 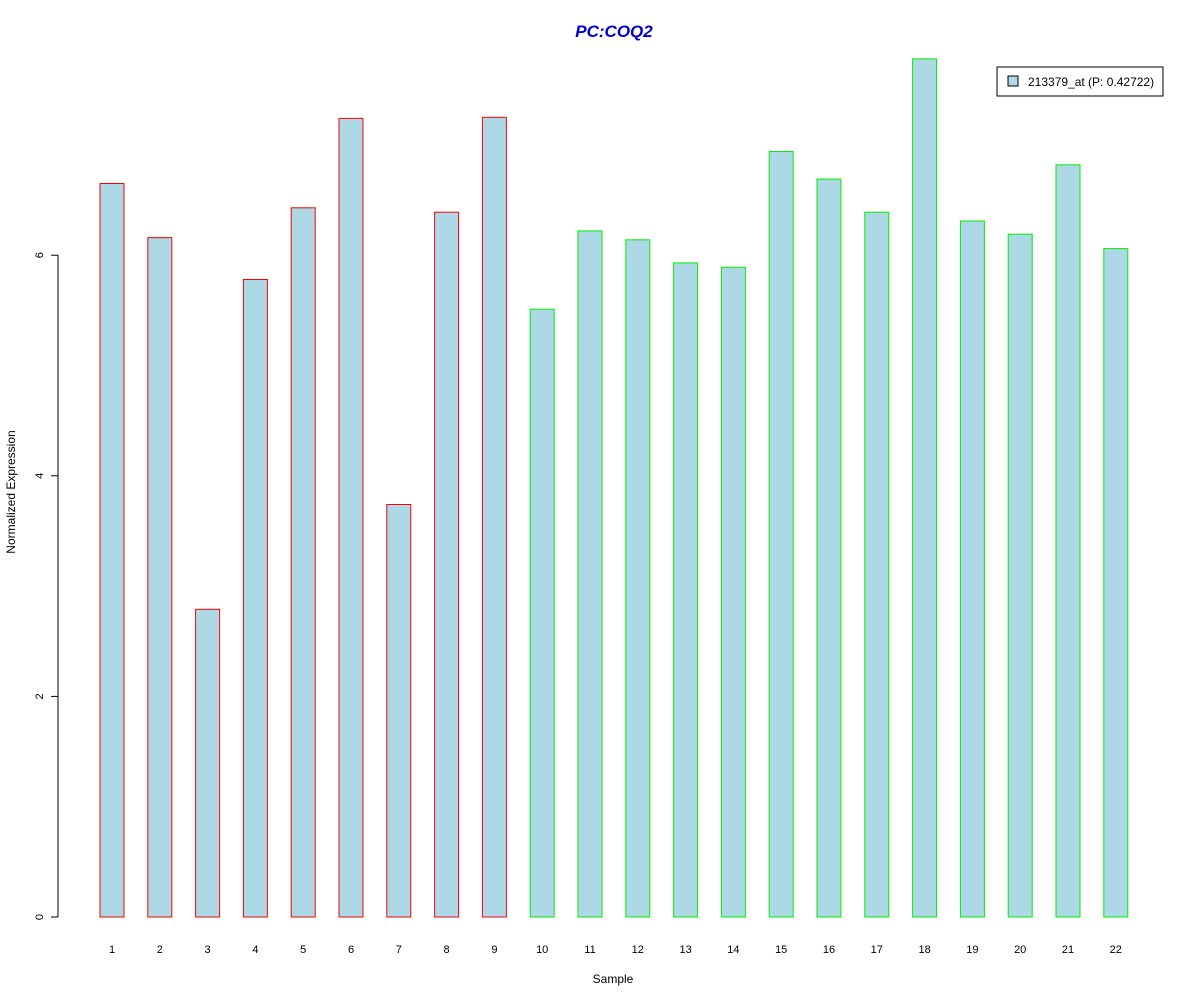 What do you see at coordinates (615, 950) in the screenshot?
I see `x-tick-labels: 1 2 3 4 5 6 7 8 9 10 11 12 13 14 15 16 17 18 19 20 21 22` at bounding box center [615, 950].